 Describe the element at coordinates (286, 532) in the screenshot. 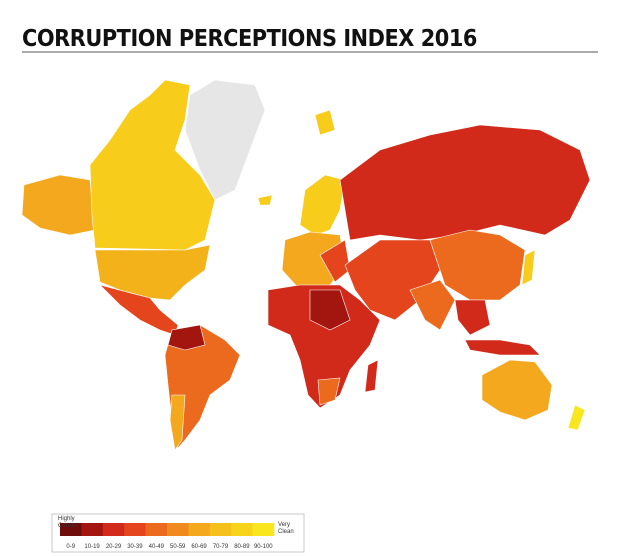

I see `legend-high: Clean` at that location.